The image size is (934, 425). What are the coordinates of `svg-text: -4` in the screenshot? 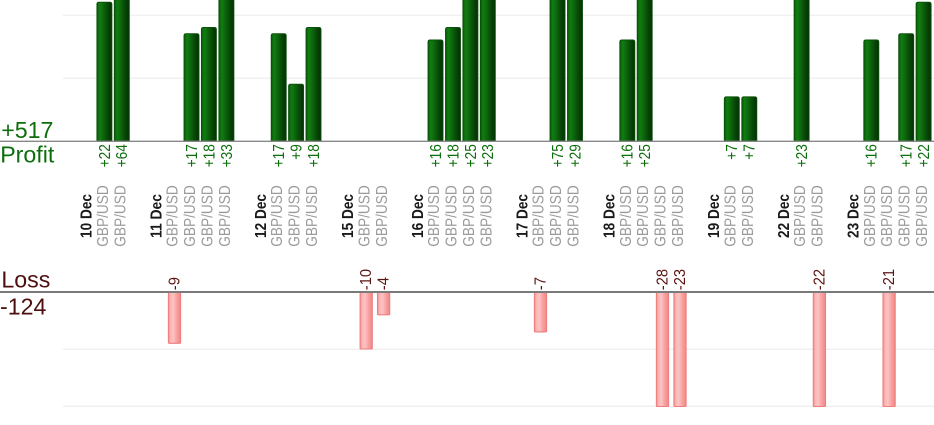 It's located at (384, 283).